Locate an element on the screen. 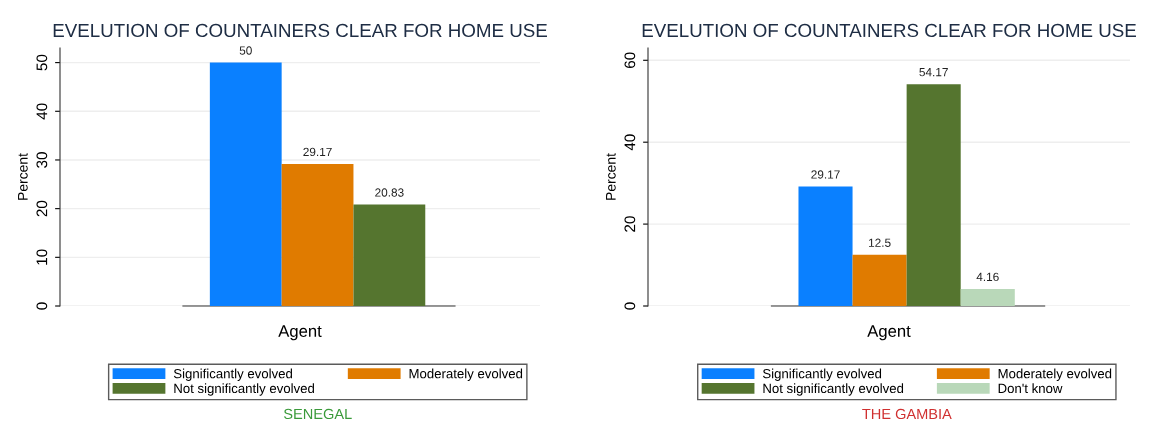 The height and width of the screenshot is (428, 1161). data-label: 20.83 is located at coordinates (389, 192).